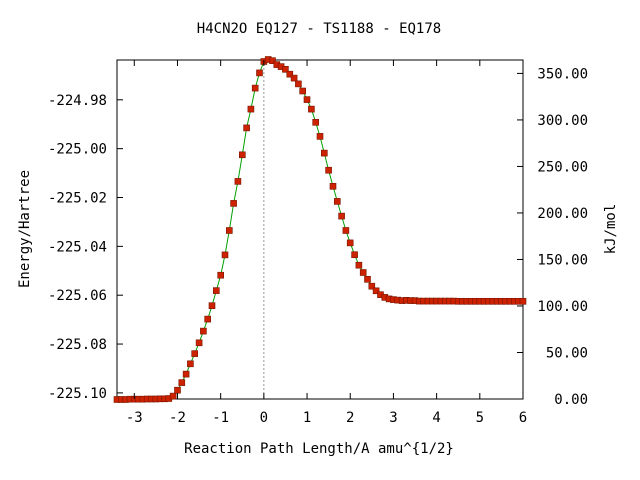  Describe the element at coordinates (571, 400) in the screenshot. I see `y2-tick-label: 0.00` at that location.